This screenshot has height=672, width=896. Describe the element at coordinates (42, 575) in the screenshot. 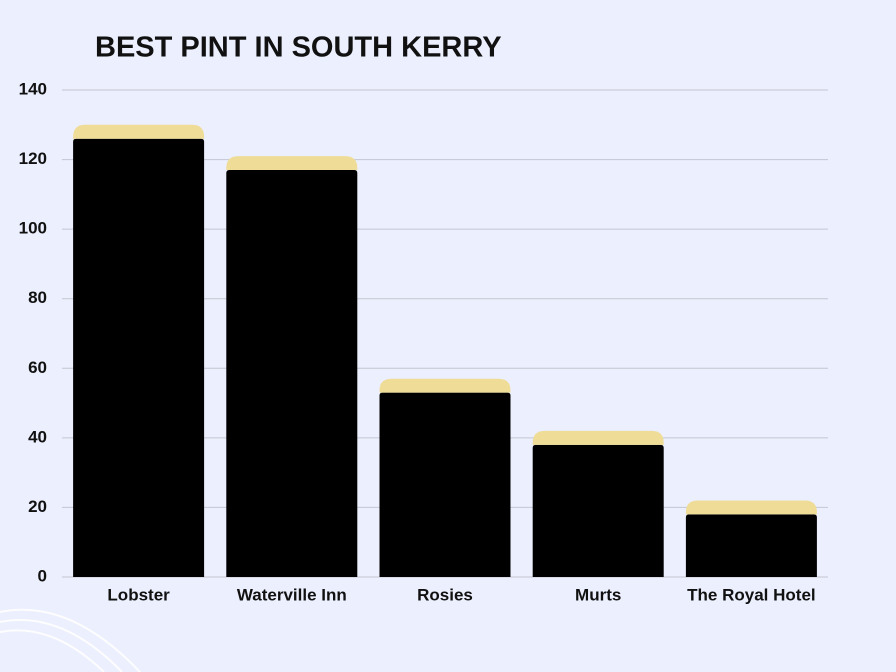

I see `y-tick-label: 0` at that location.